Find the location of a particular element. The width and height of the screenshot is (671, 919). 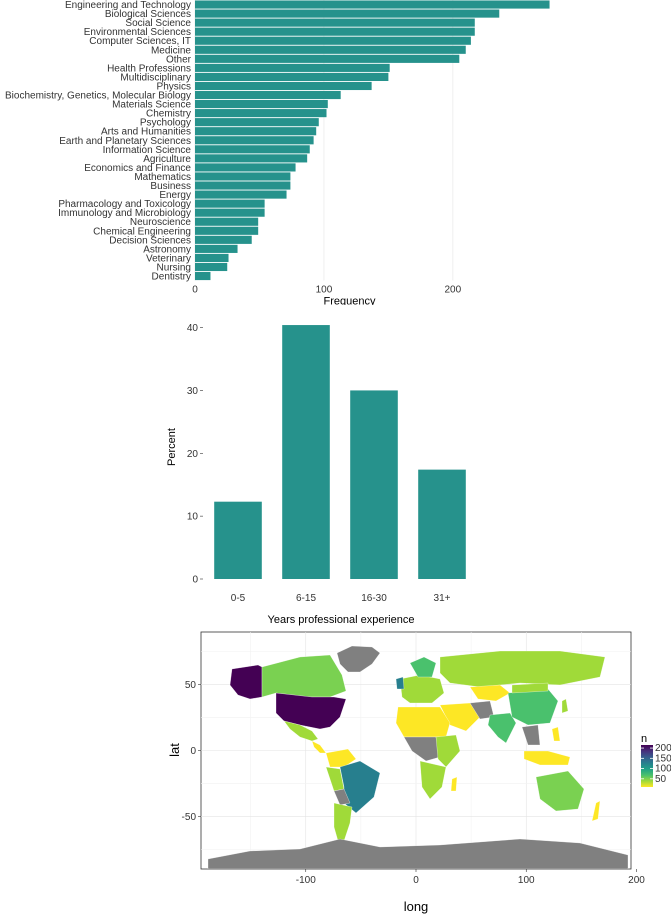

greenland-region is located at coordinates (358, 659).